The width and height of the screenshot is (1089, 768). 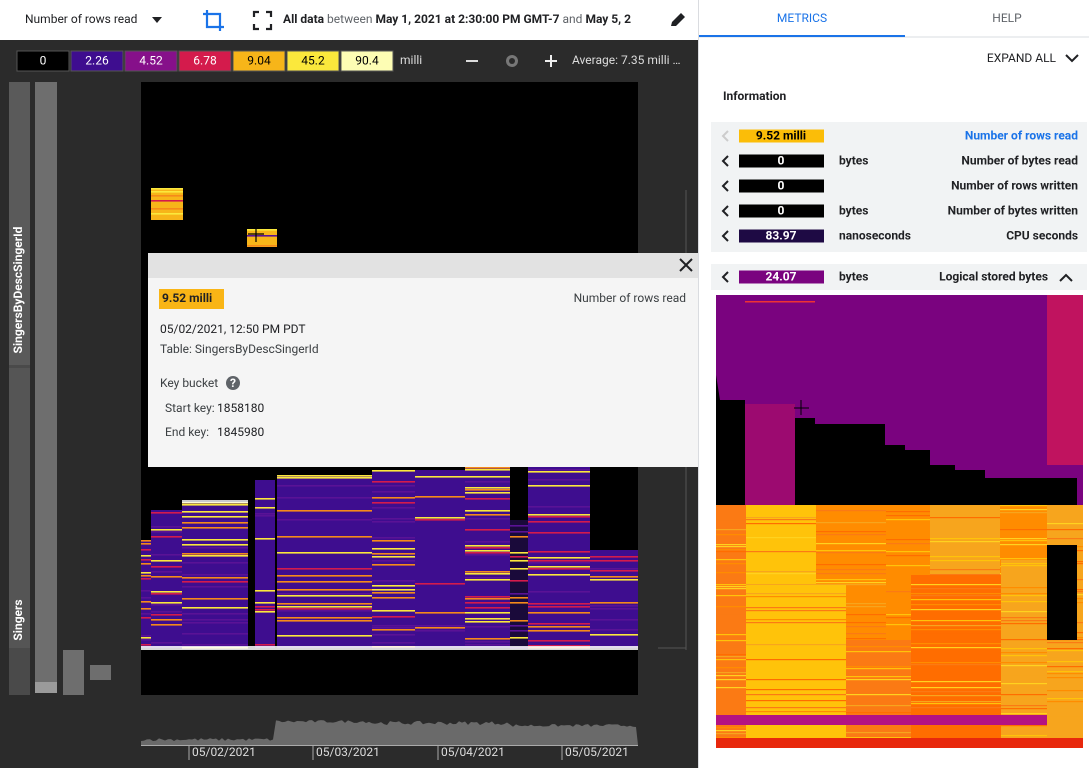 I want to click on metric-unit: nanoseconds, so click(x=875, y=236).